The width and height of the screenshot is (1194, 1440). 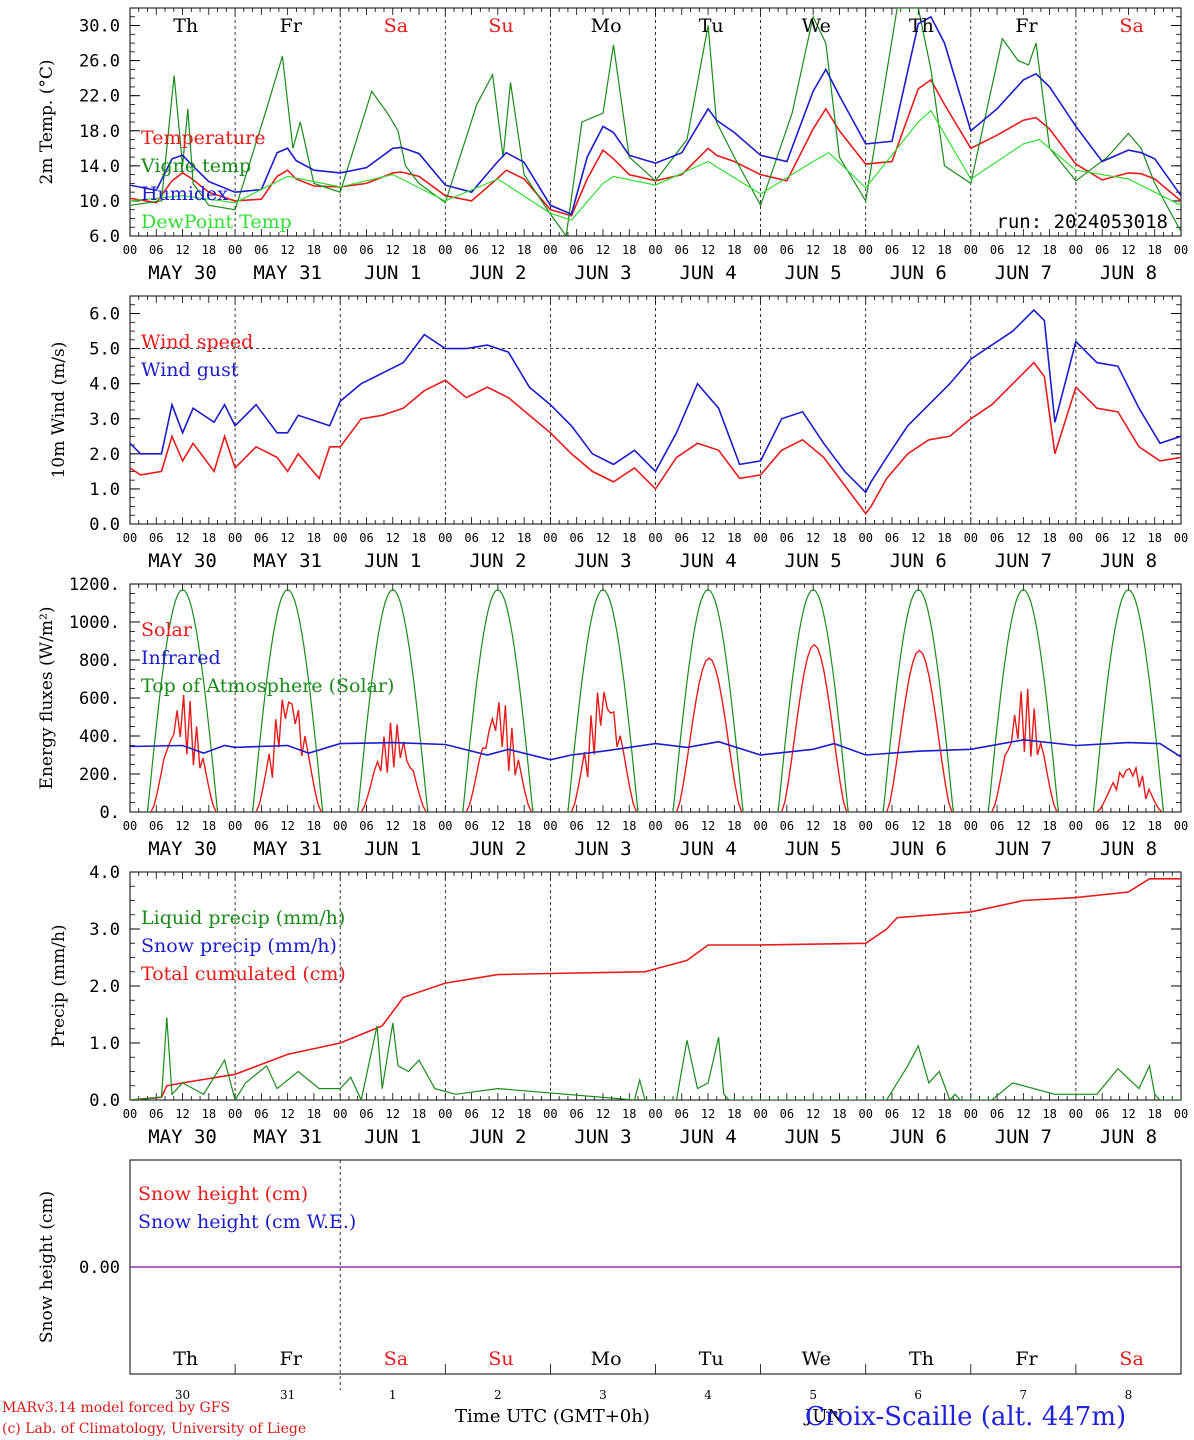 I want to click on day-number-label: 1, so click(x=393, y=1395).